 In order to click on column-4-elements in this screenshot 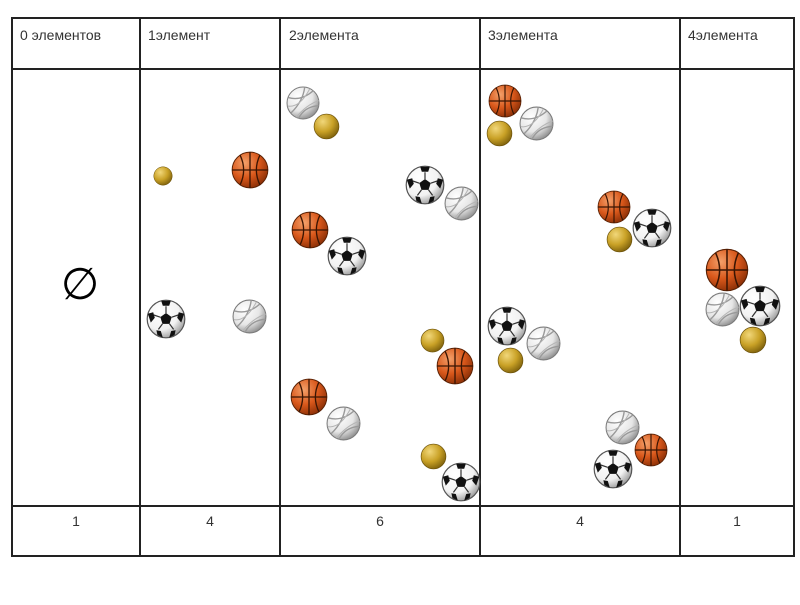, I will do `click(743, 301)`.